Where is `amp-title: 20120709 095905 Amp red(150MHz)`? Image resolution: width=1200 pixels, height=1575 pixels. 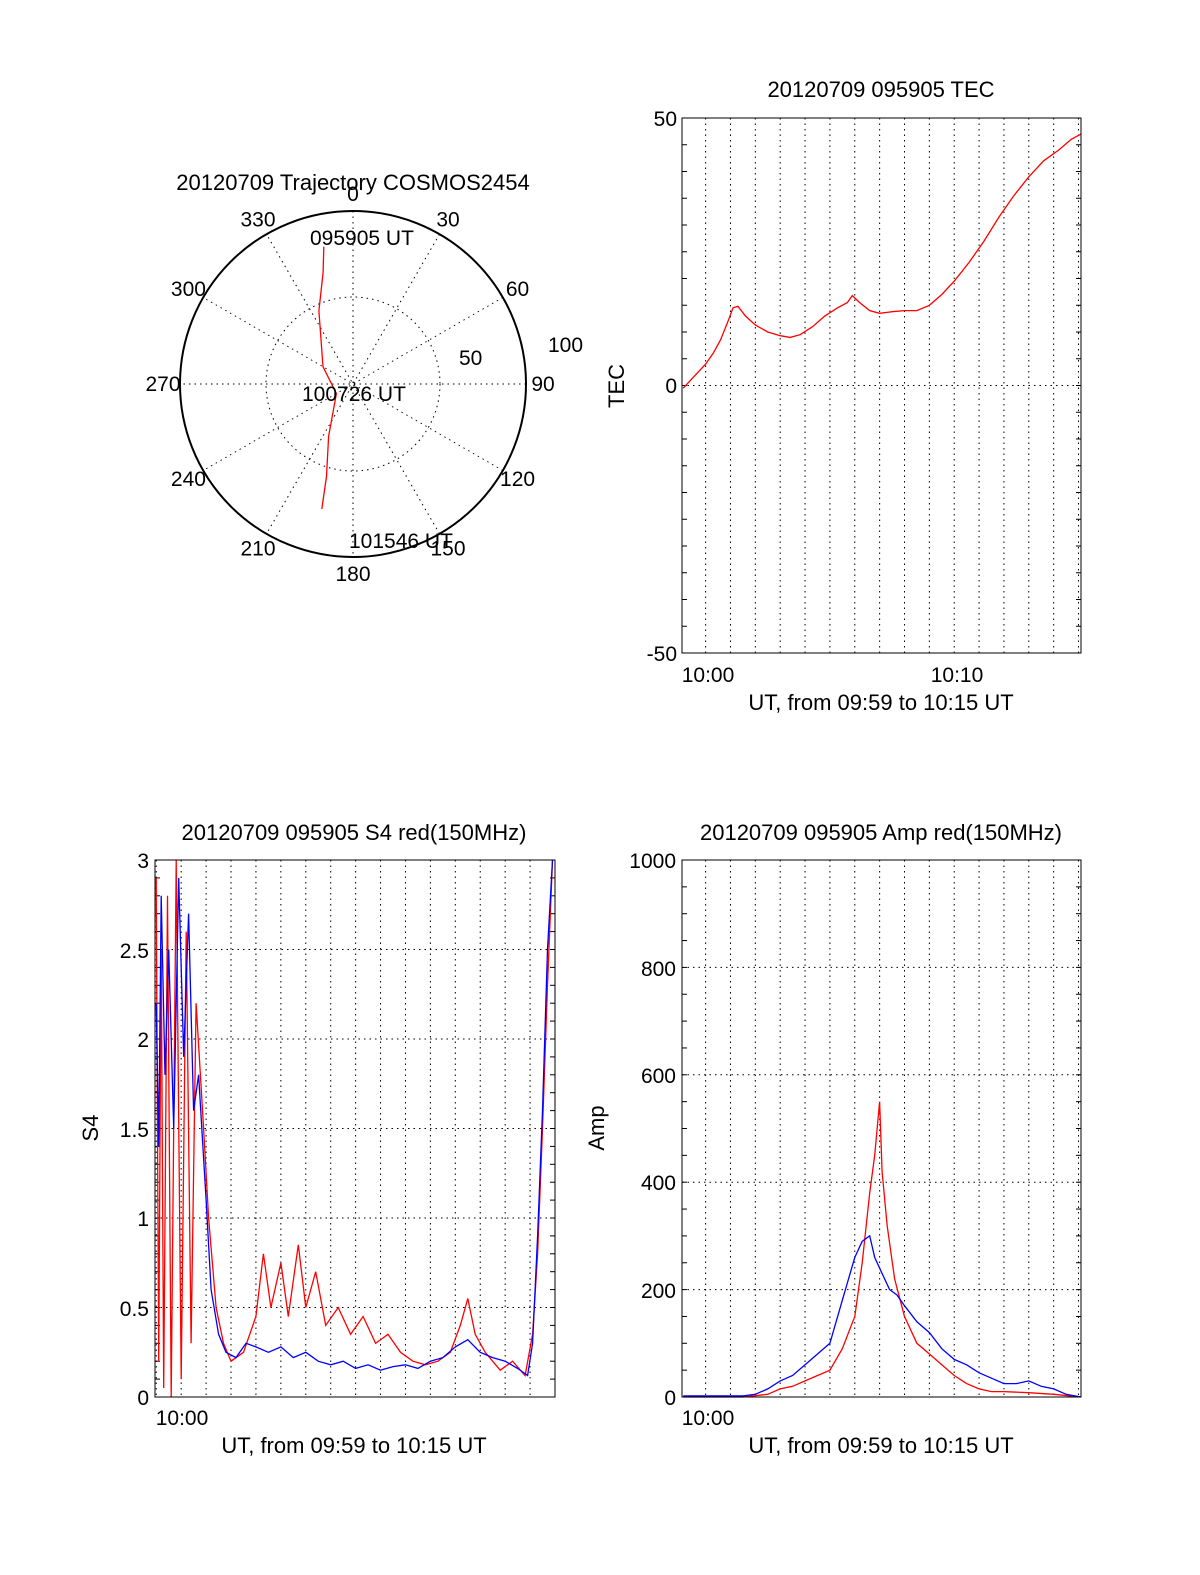 amp-title: 20120709 095905 Amp red(150MHz) is located at coordinates (881, 832).